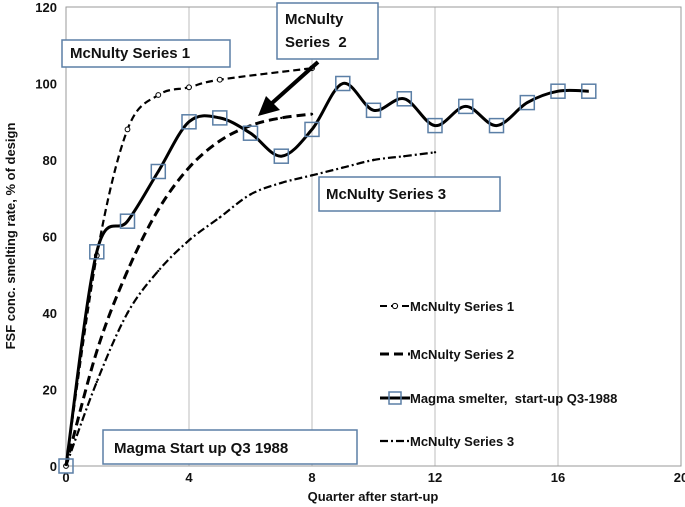  What do you see at coordinates (53, 466) in the screenshot?
I see `y-tick-label: 0` at bounding box center [53, 466].